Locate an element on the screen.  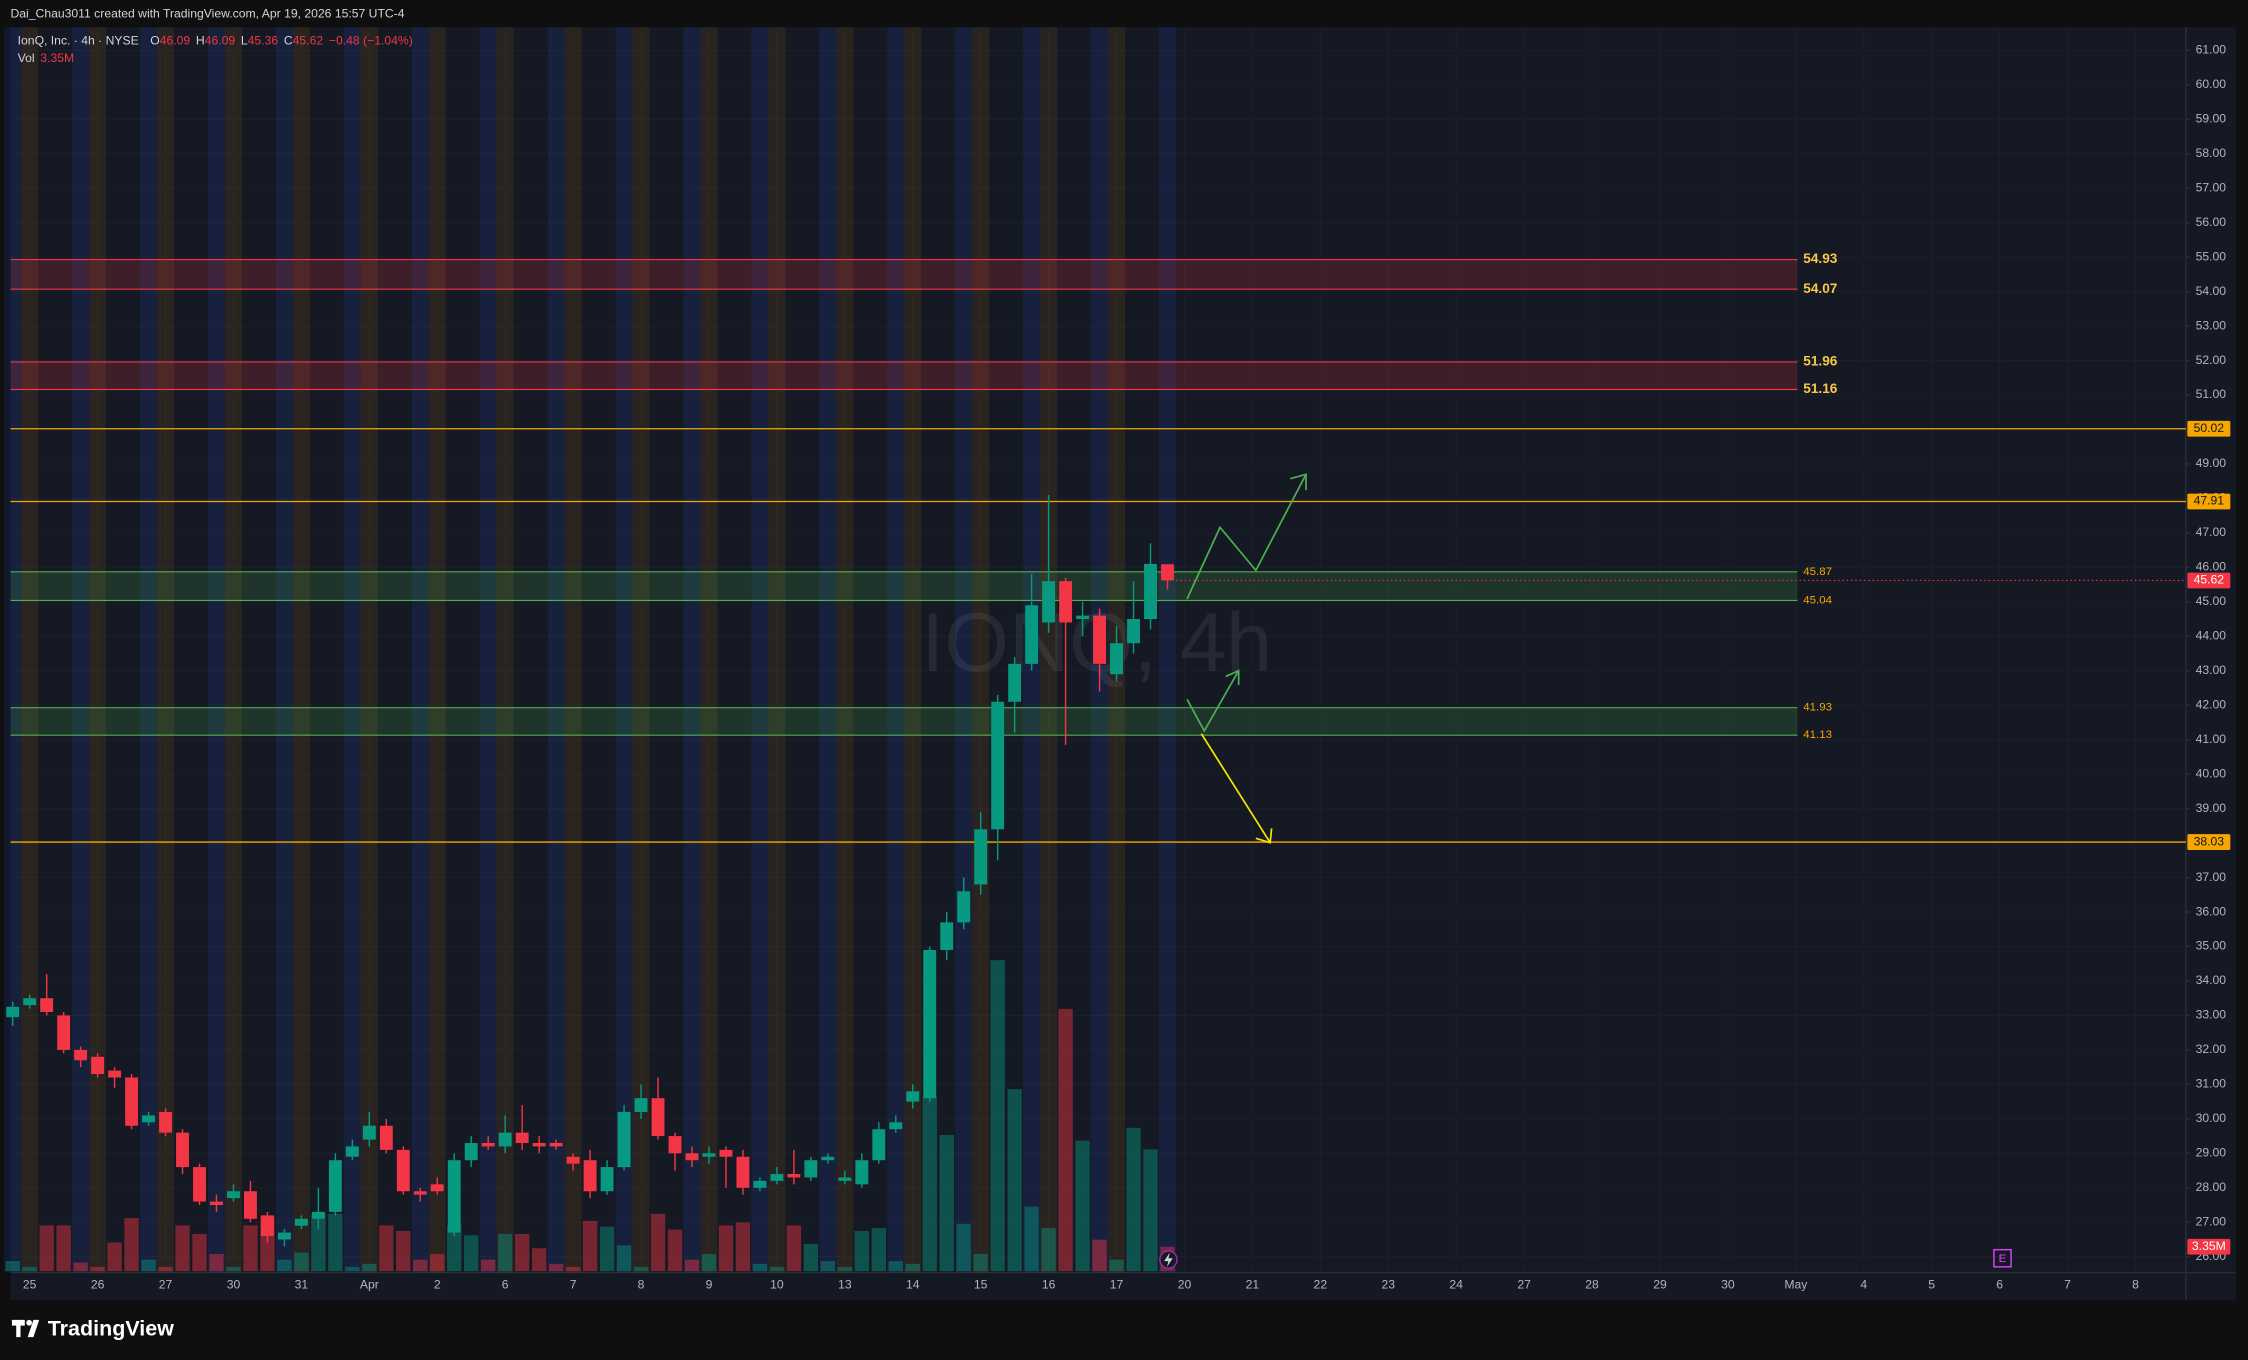
zone-label: 41.13 is located at coordinates (1817, 735).